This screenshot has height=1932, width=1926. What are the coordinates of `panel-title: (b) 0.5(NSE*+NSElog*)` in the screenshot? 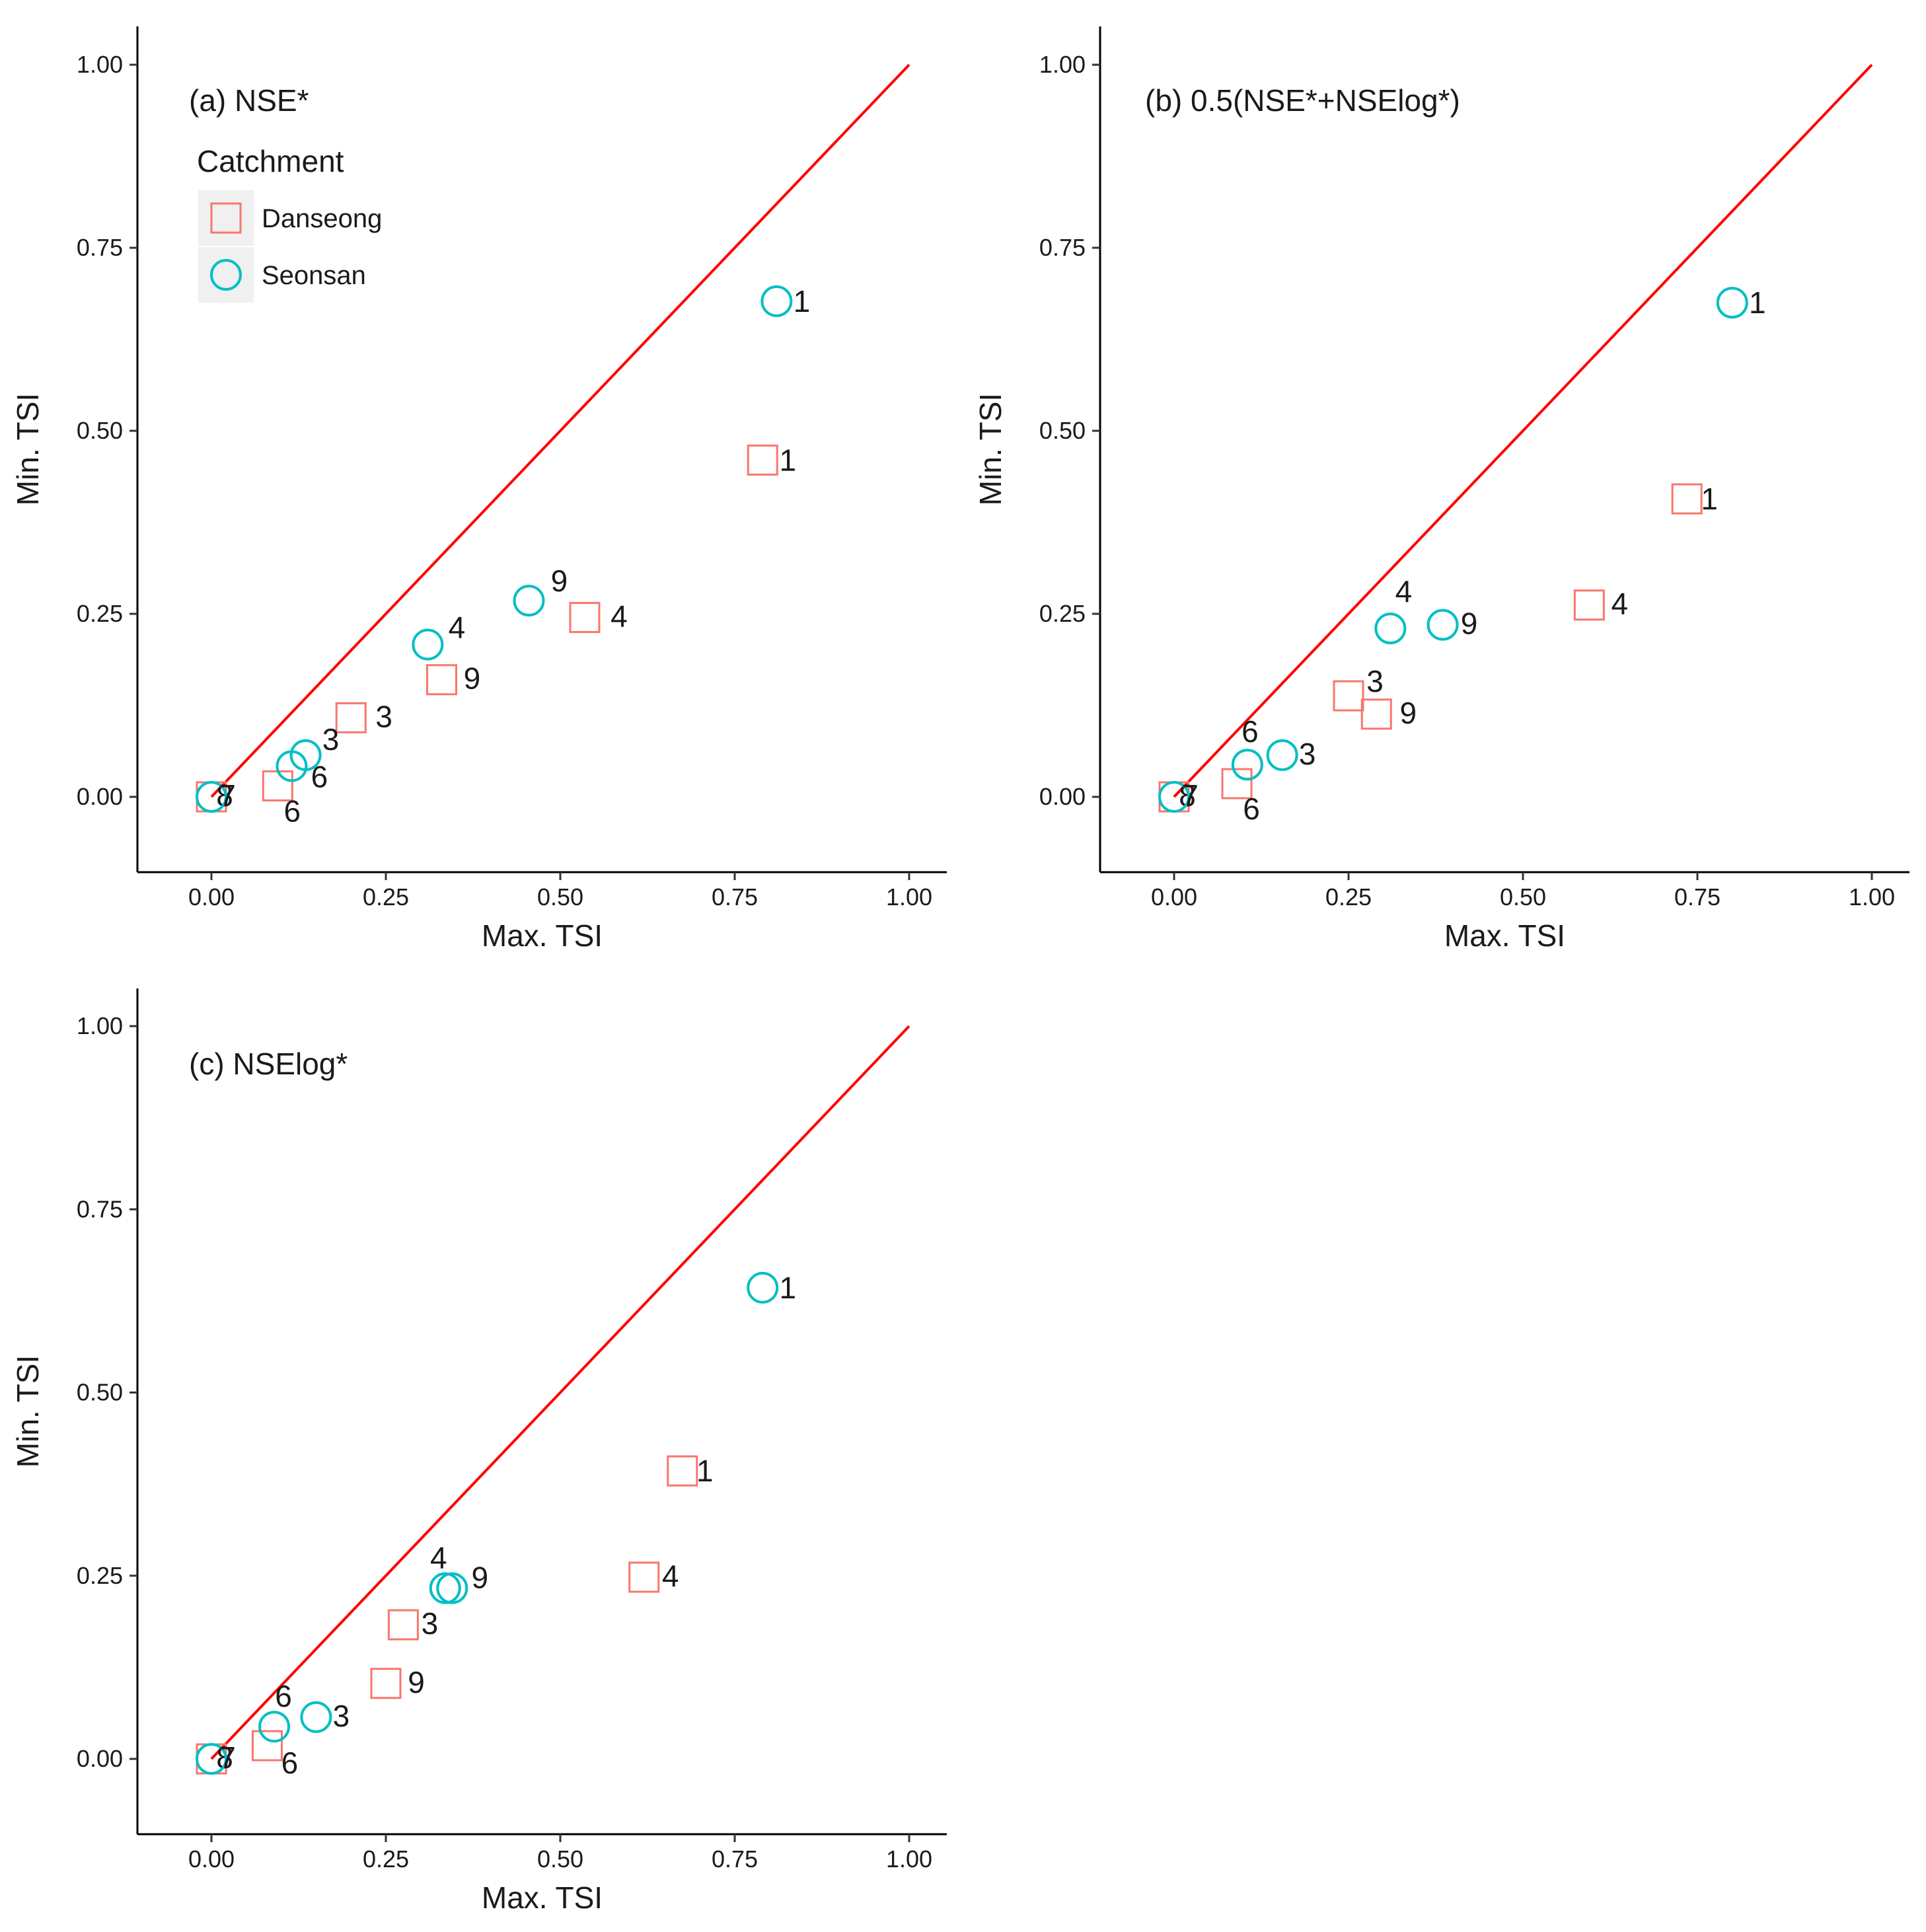 It's located at (1302, 100).